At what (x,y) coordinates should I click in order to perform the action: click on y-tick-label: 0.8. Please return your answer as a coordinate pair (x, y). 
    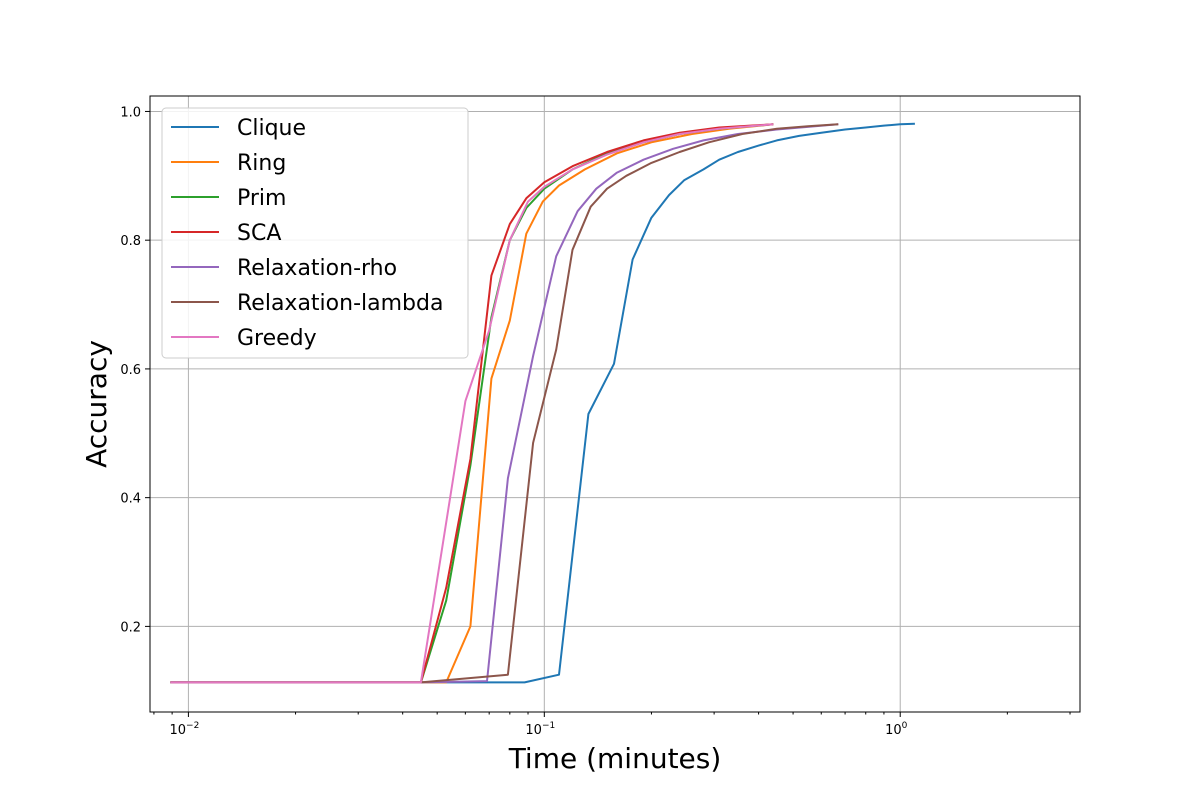
    Looking at the image, I should click on (130, 241).